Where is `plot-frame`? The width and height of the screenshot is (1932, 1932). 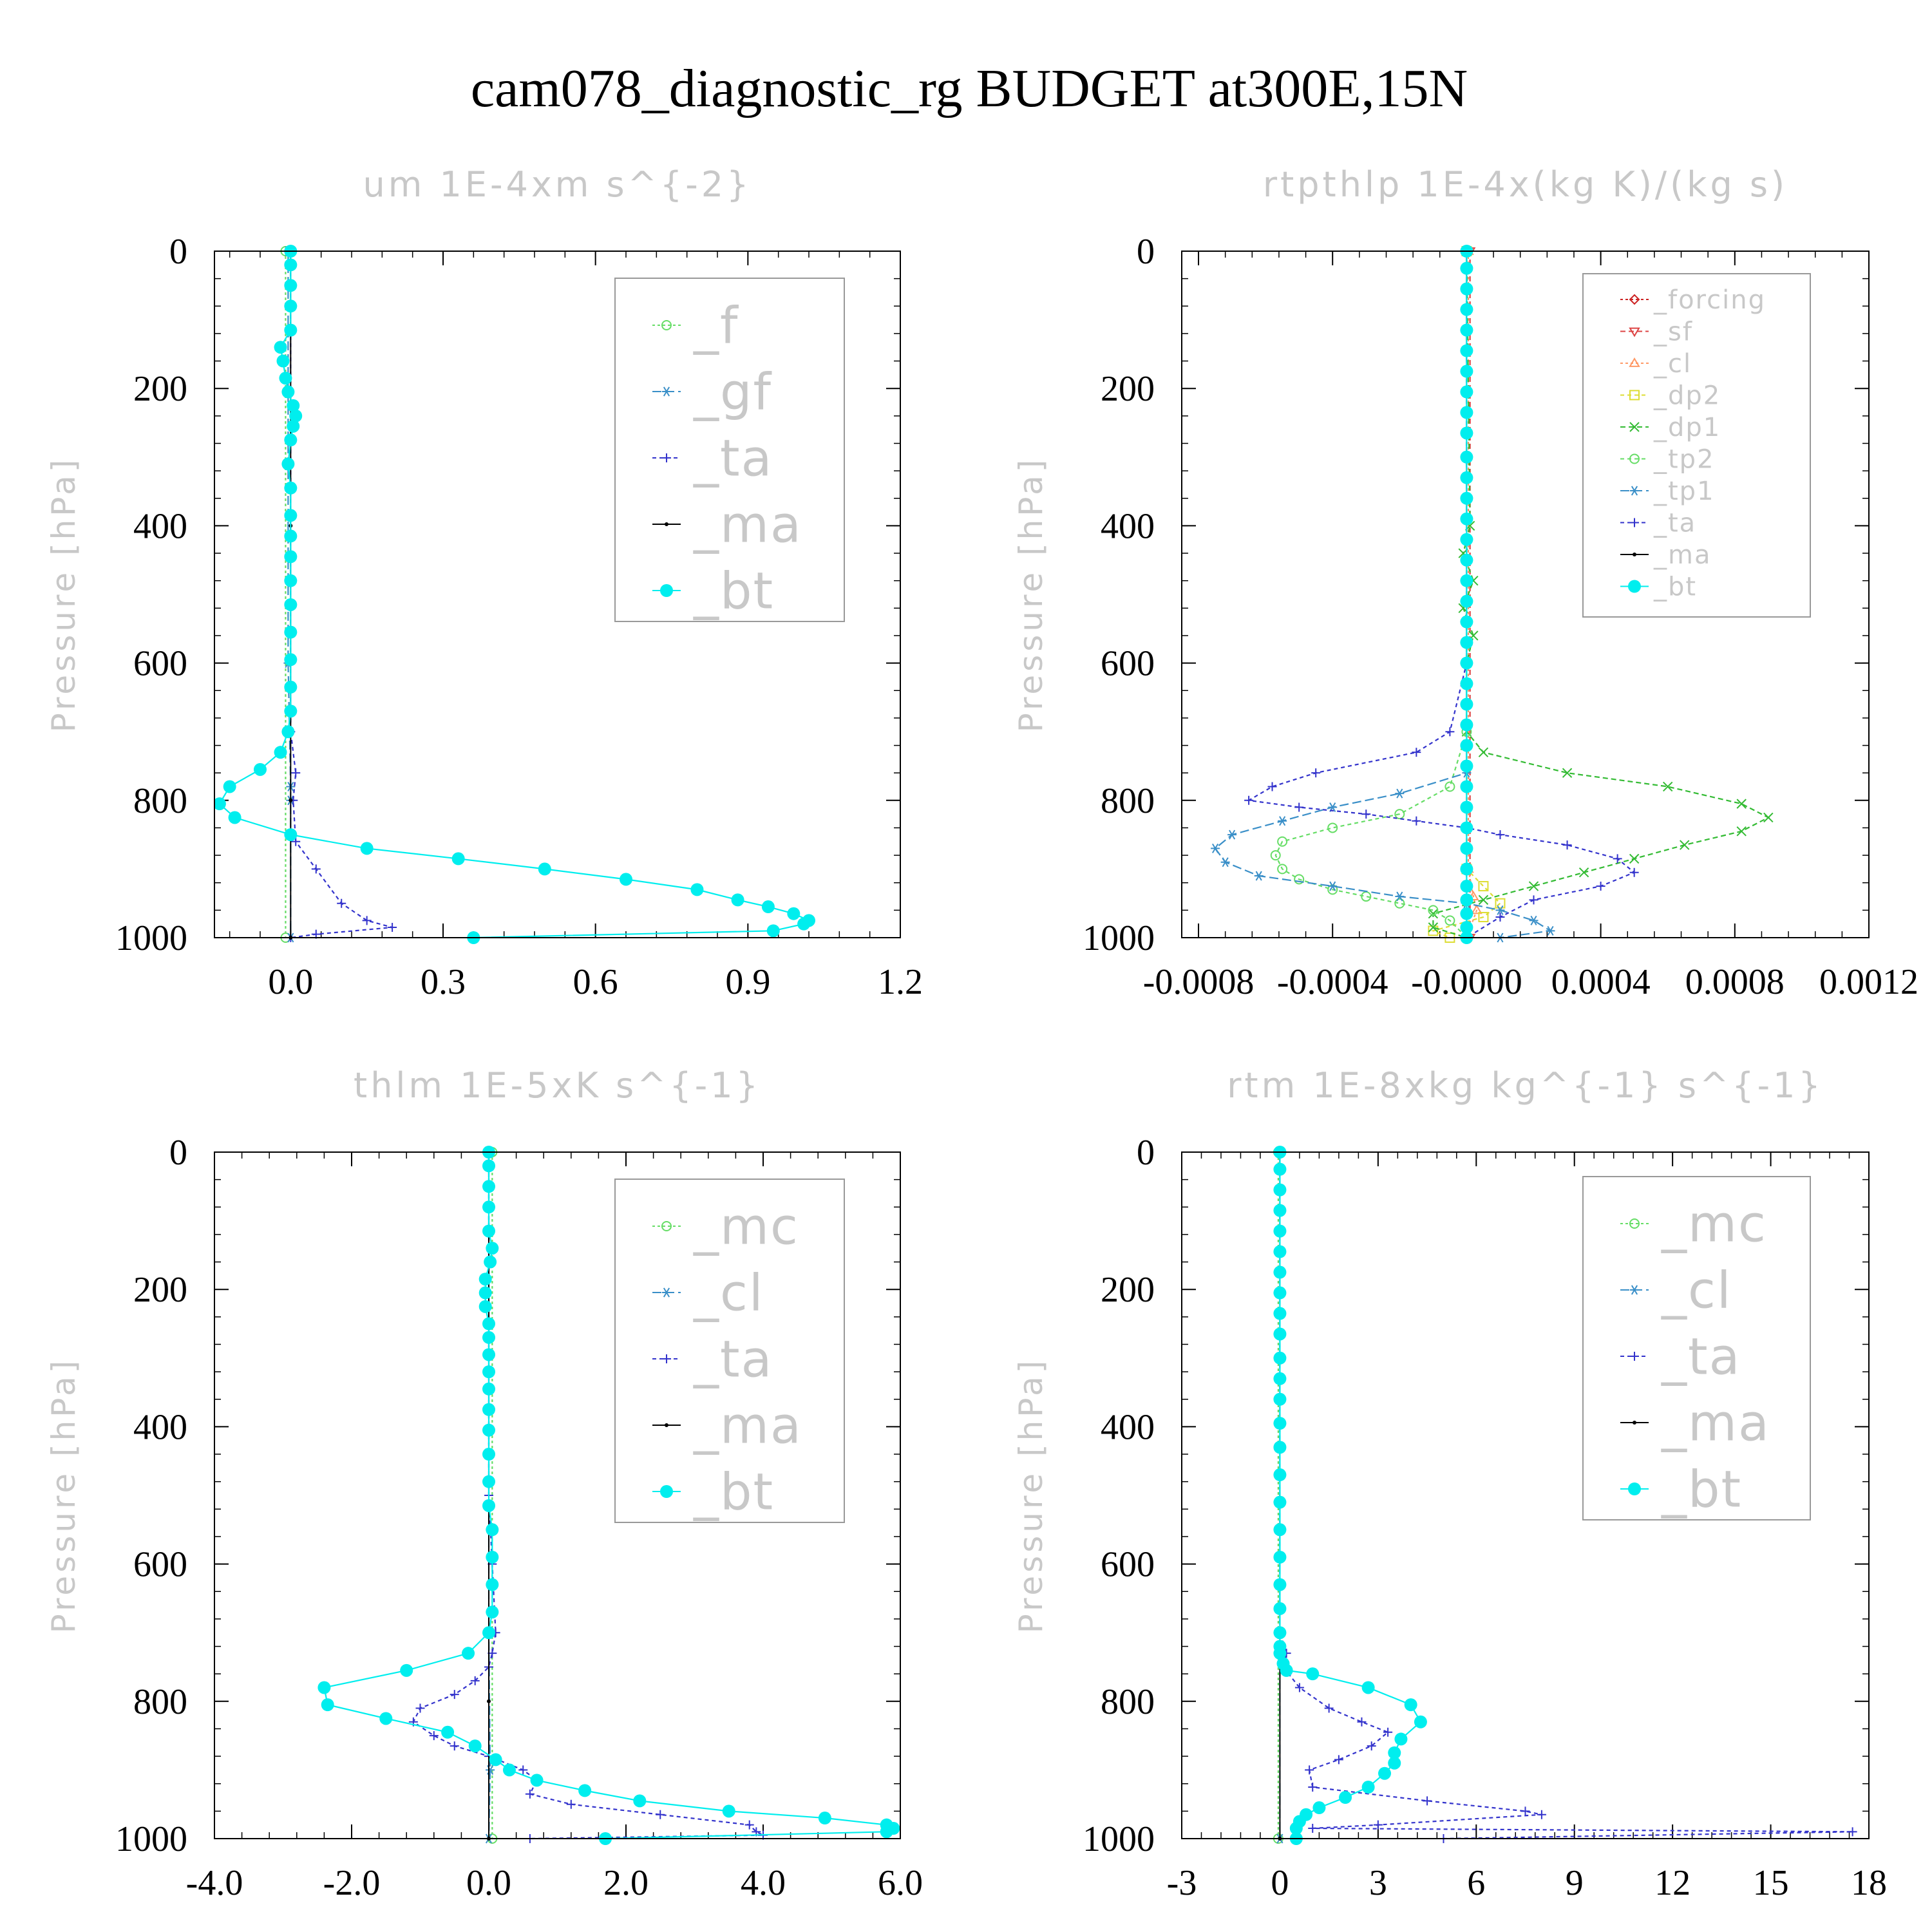
plot-frame is located at coordinates (1525, 594).